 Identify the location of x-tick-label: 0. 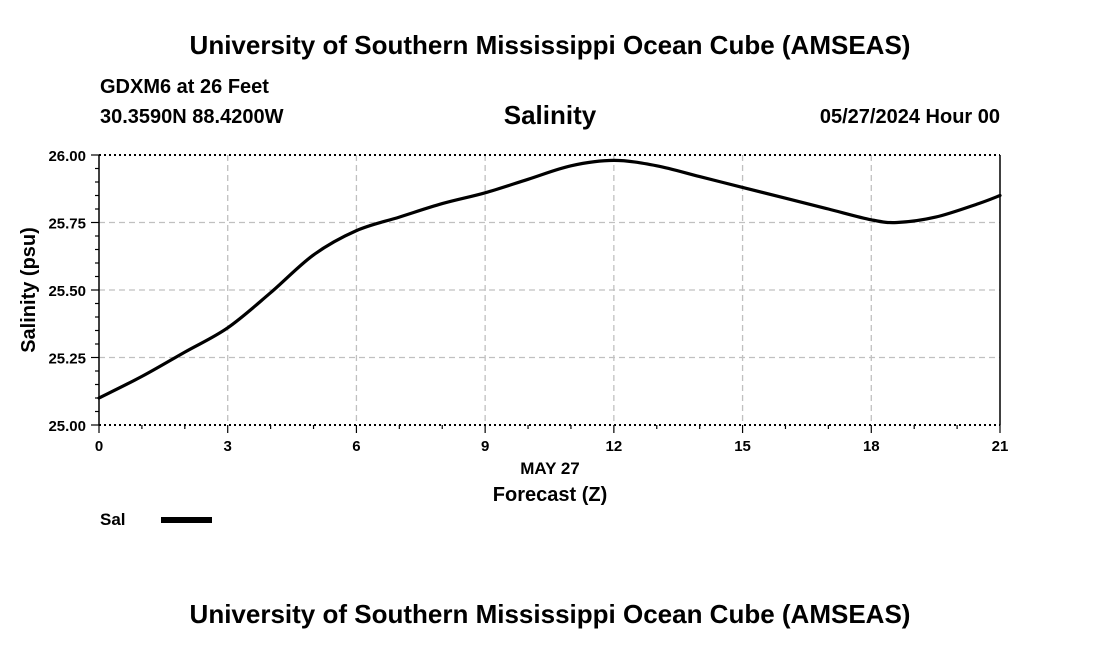
(99, 446).